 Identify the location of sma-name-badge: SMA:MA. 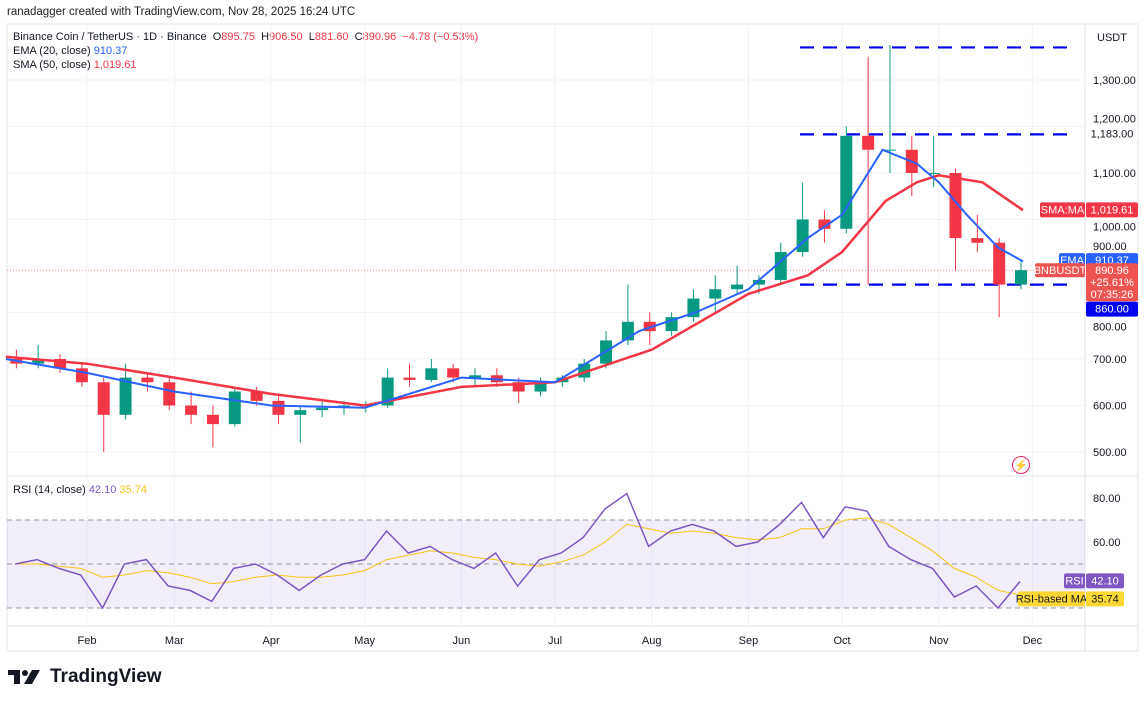
(1063, 210).